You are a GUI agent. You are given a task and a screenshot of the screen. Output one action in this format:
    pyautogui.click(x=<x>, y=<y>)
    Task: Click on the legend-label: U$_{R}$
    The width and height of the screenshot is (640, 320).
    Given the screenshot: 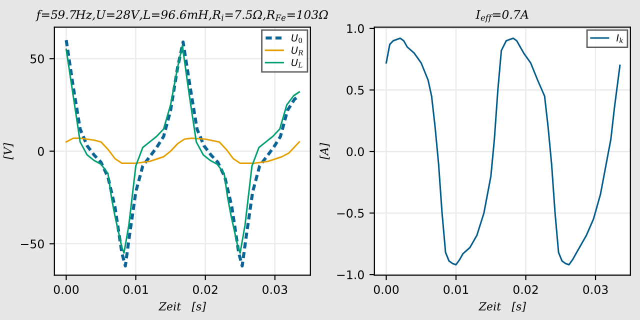 What is the action you would take?
    pyautogui.click(x=298, y=51)
    